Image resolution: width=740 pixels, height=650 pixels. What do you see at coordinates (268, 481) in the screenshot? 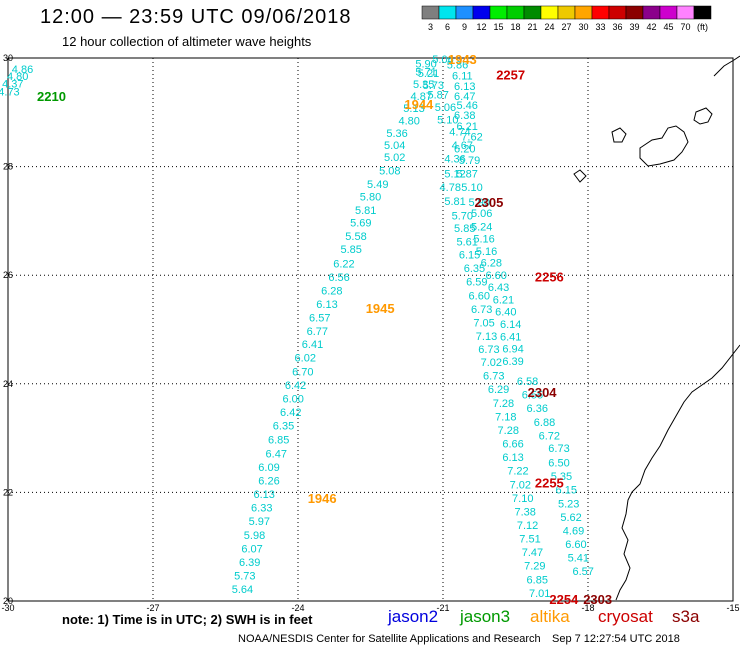
I see `wave-height-value: 6.26` at bounding box center [268, 481].